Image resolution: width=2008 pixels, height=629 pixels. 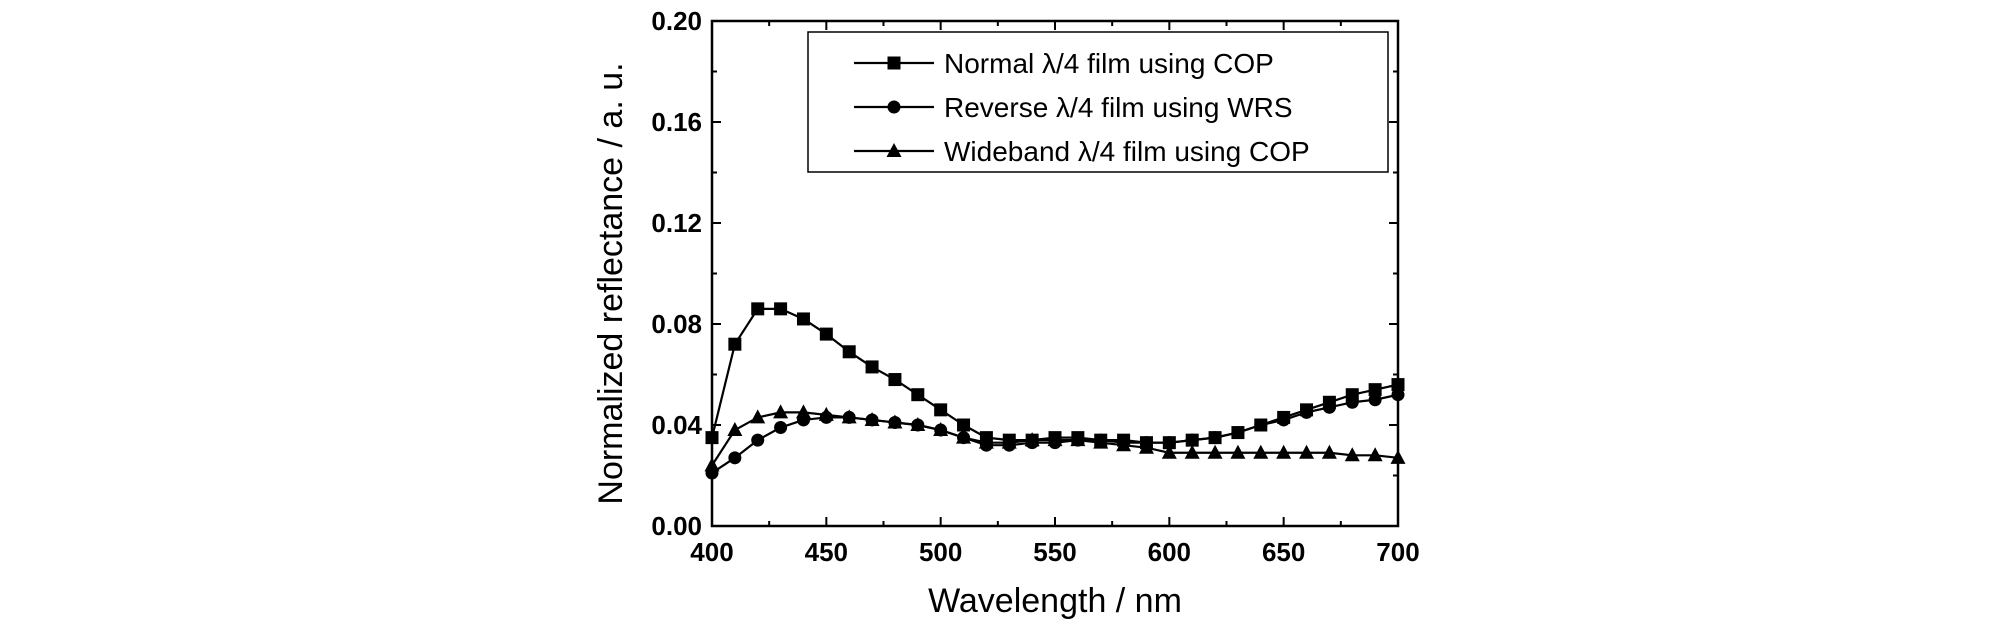 What do you see at coordinates (894, 107) in the screenshot?
I see `legend-marker-circle` at bounding box center [894, 107].